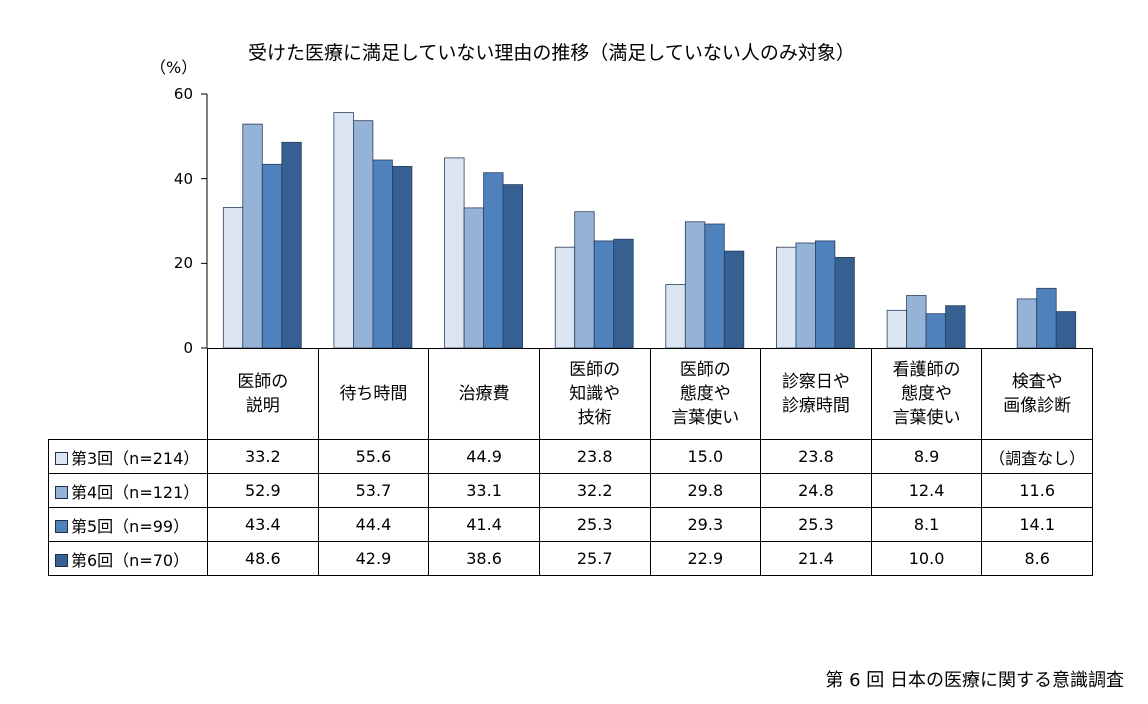  I want to click on data-label: 33.1, so click(484, 490).